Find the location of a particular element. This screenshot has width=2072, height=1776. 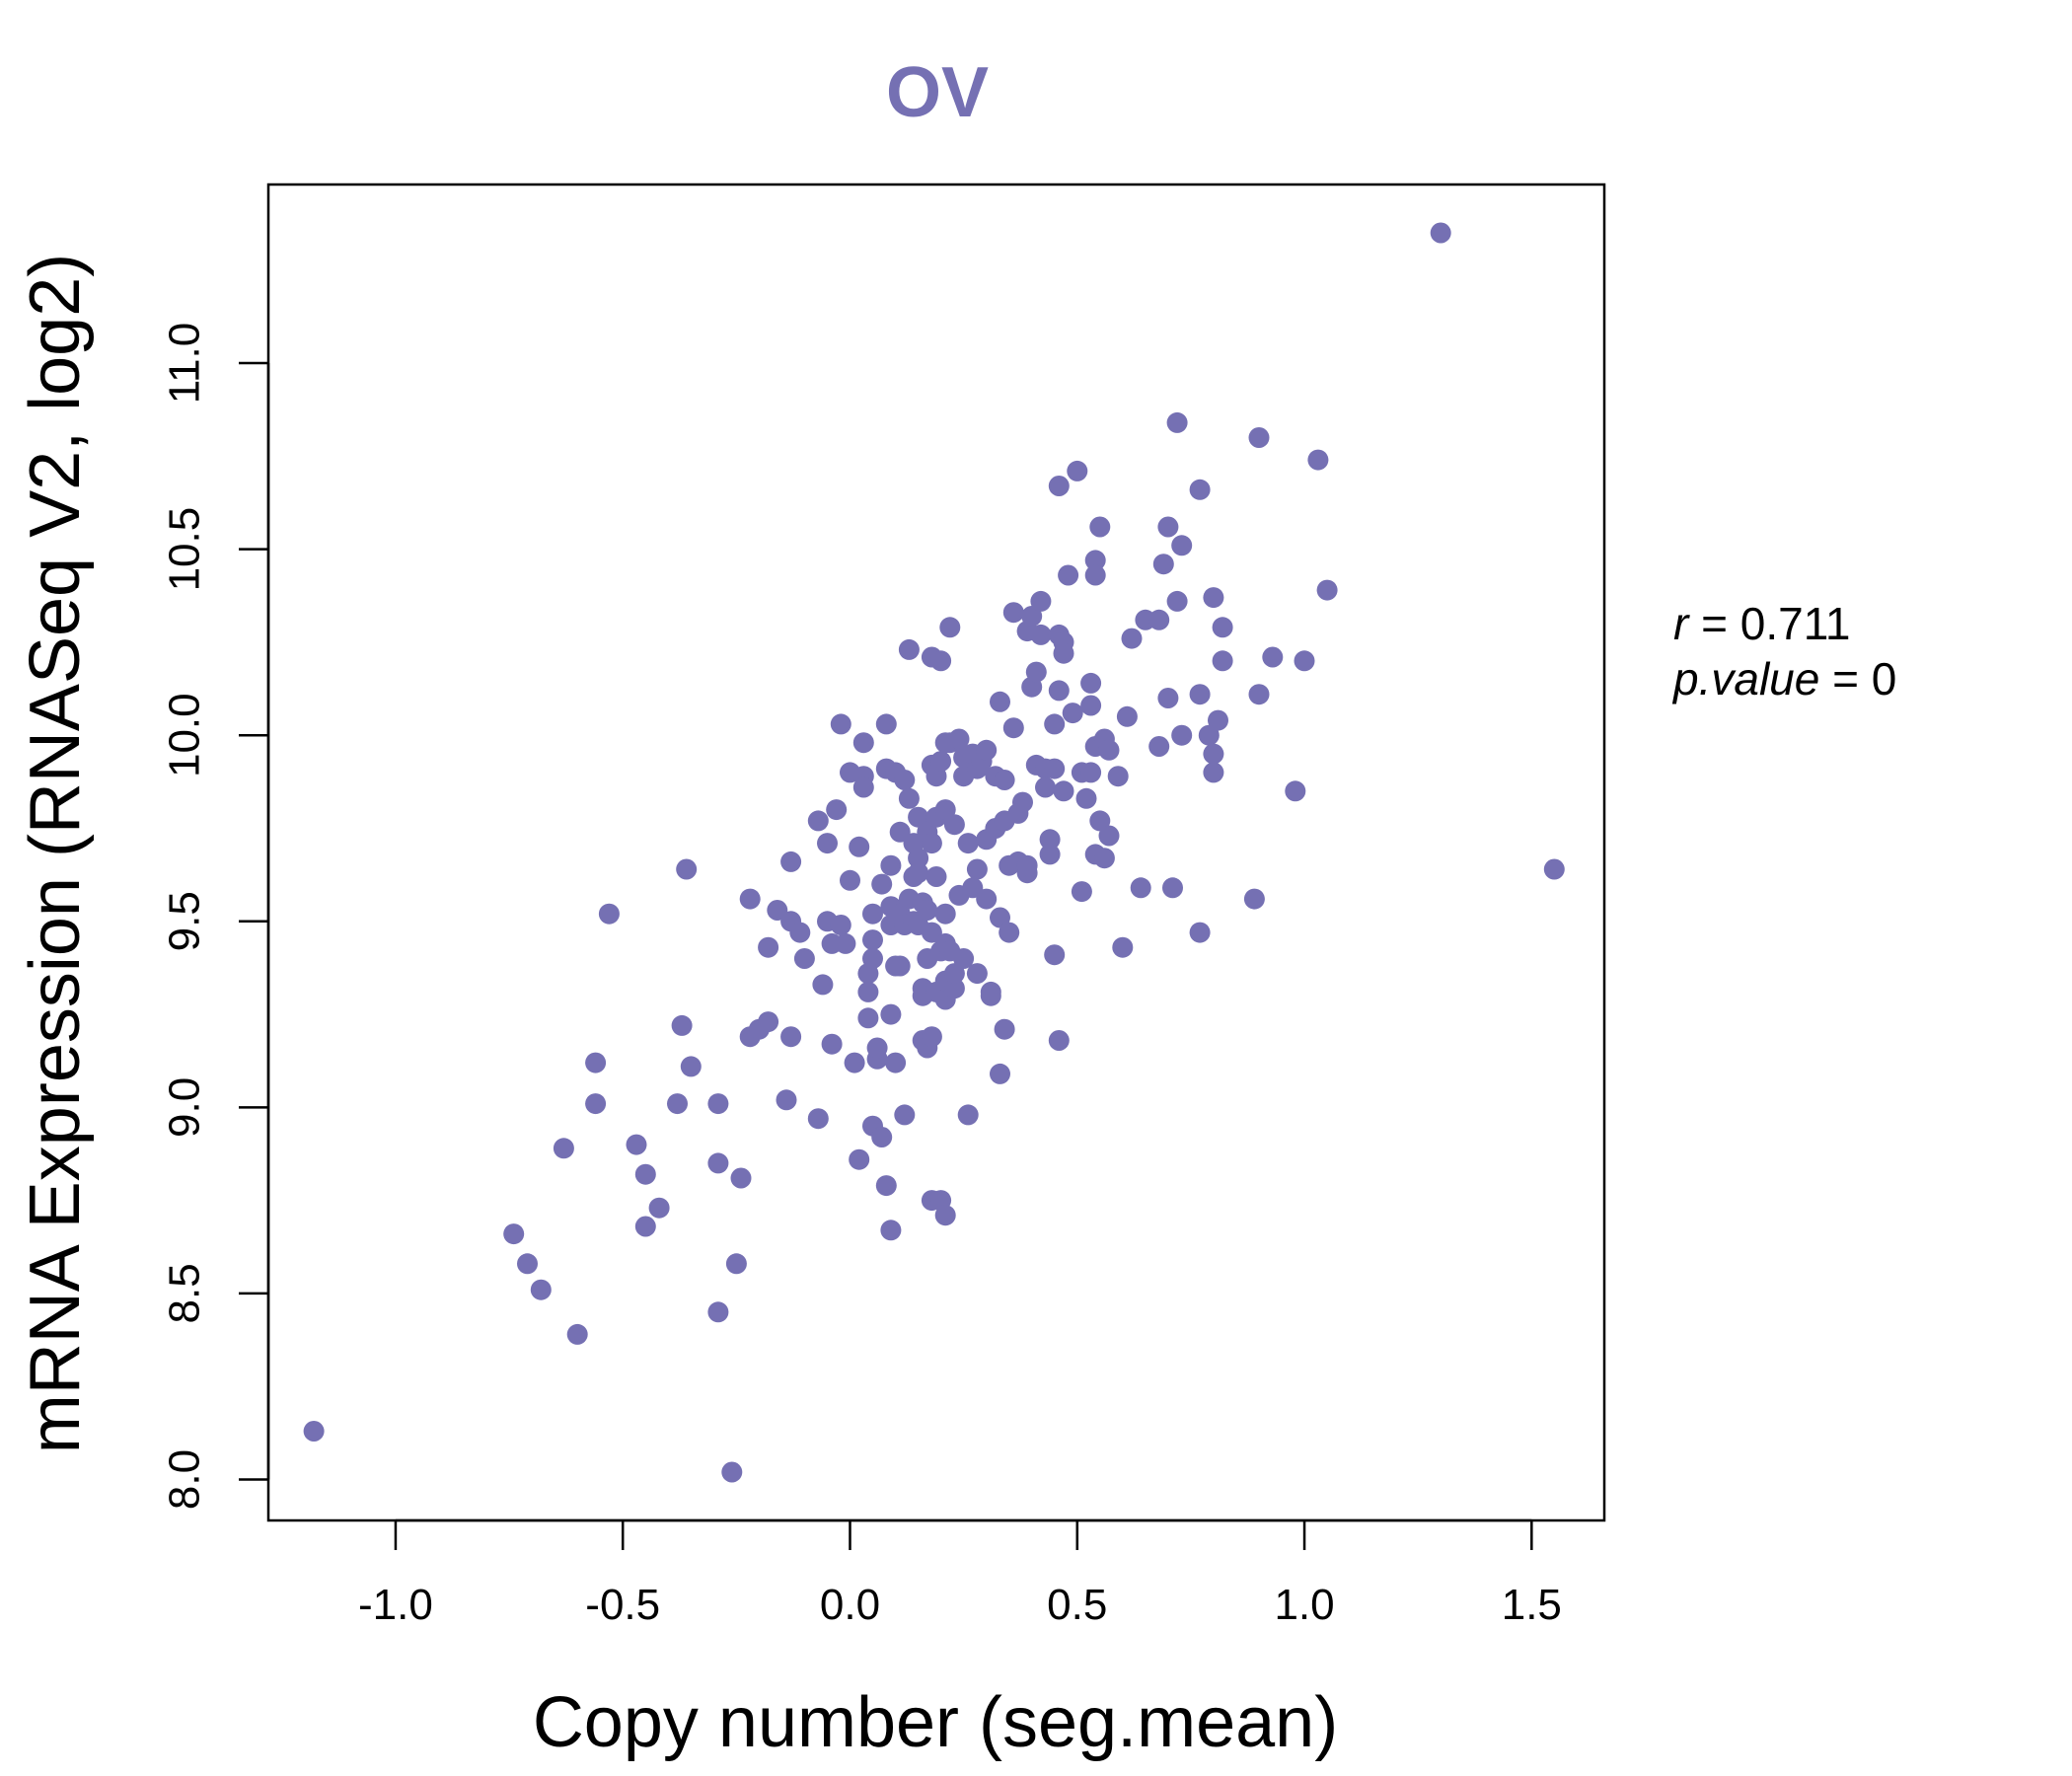

y-tick-label: 11.0 is located at coordinates (185, 364).